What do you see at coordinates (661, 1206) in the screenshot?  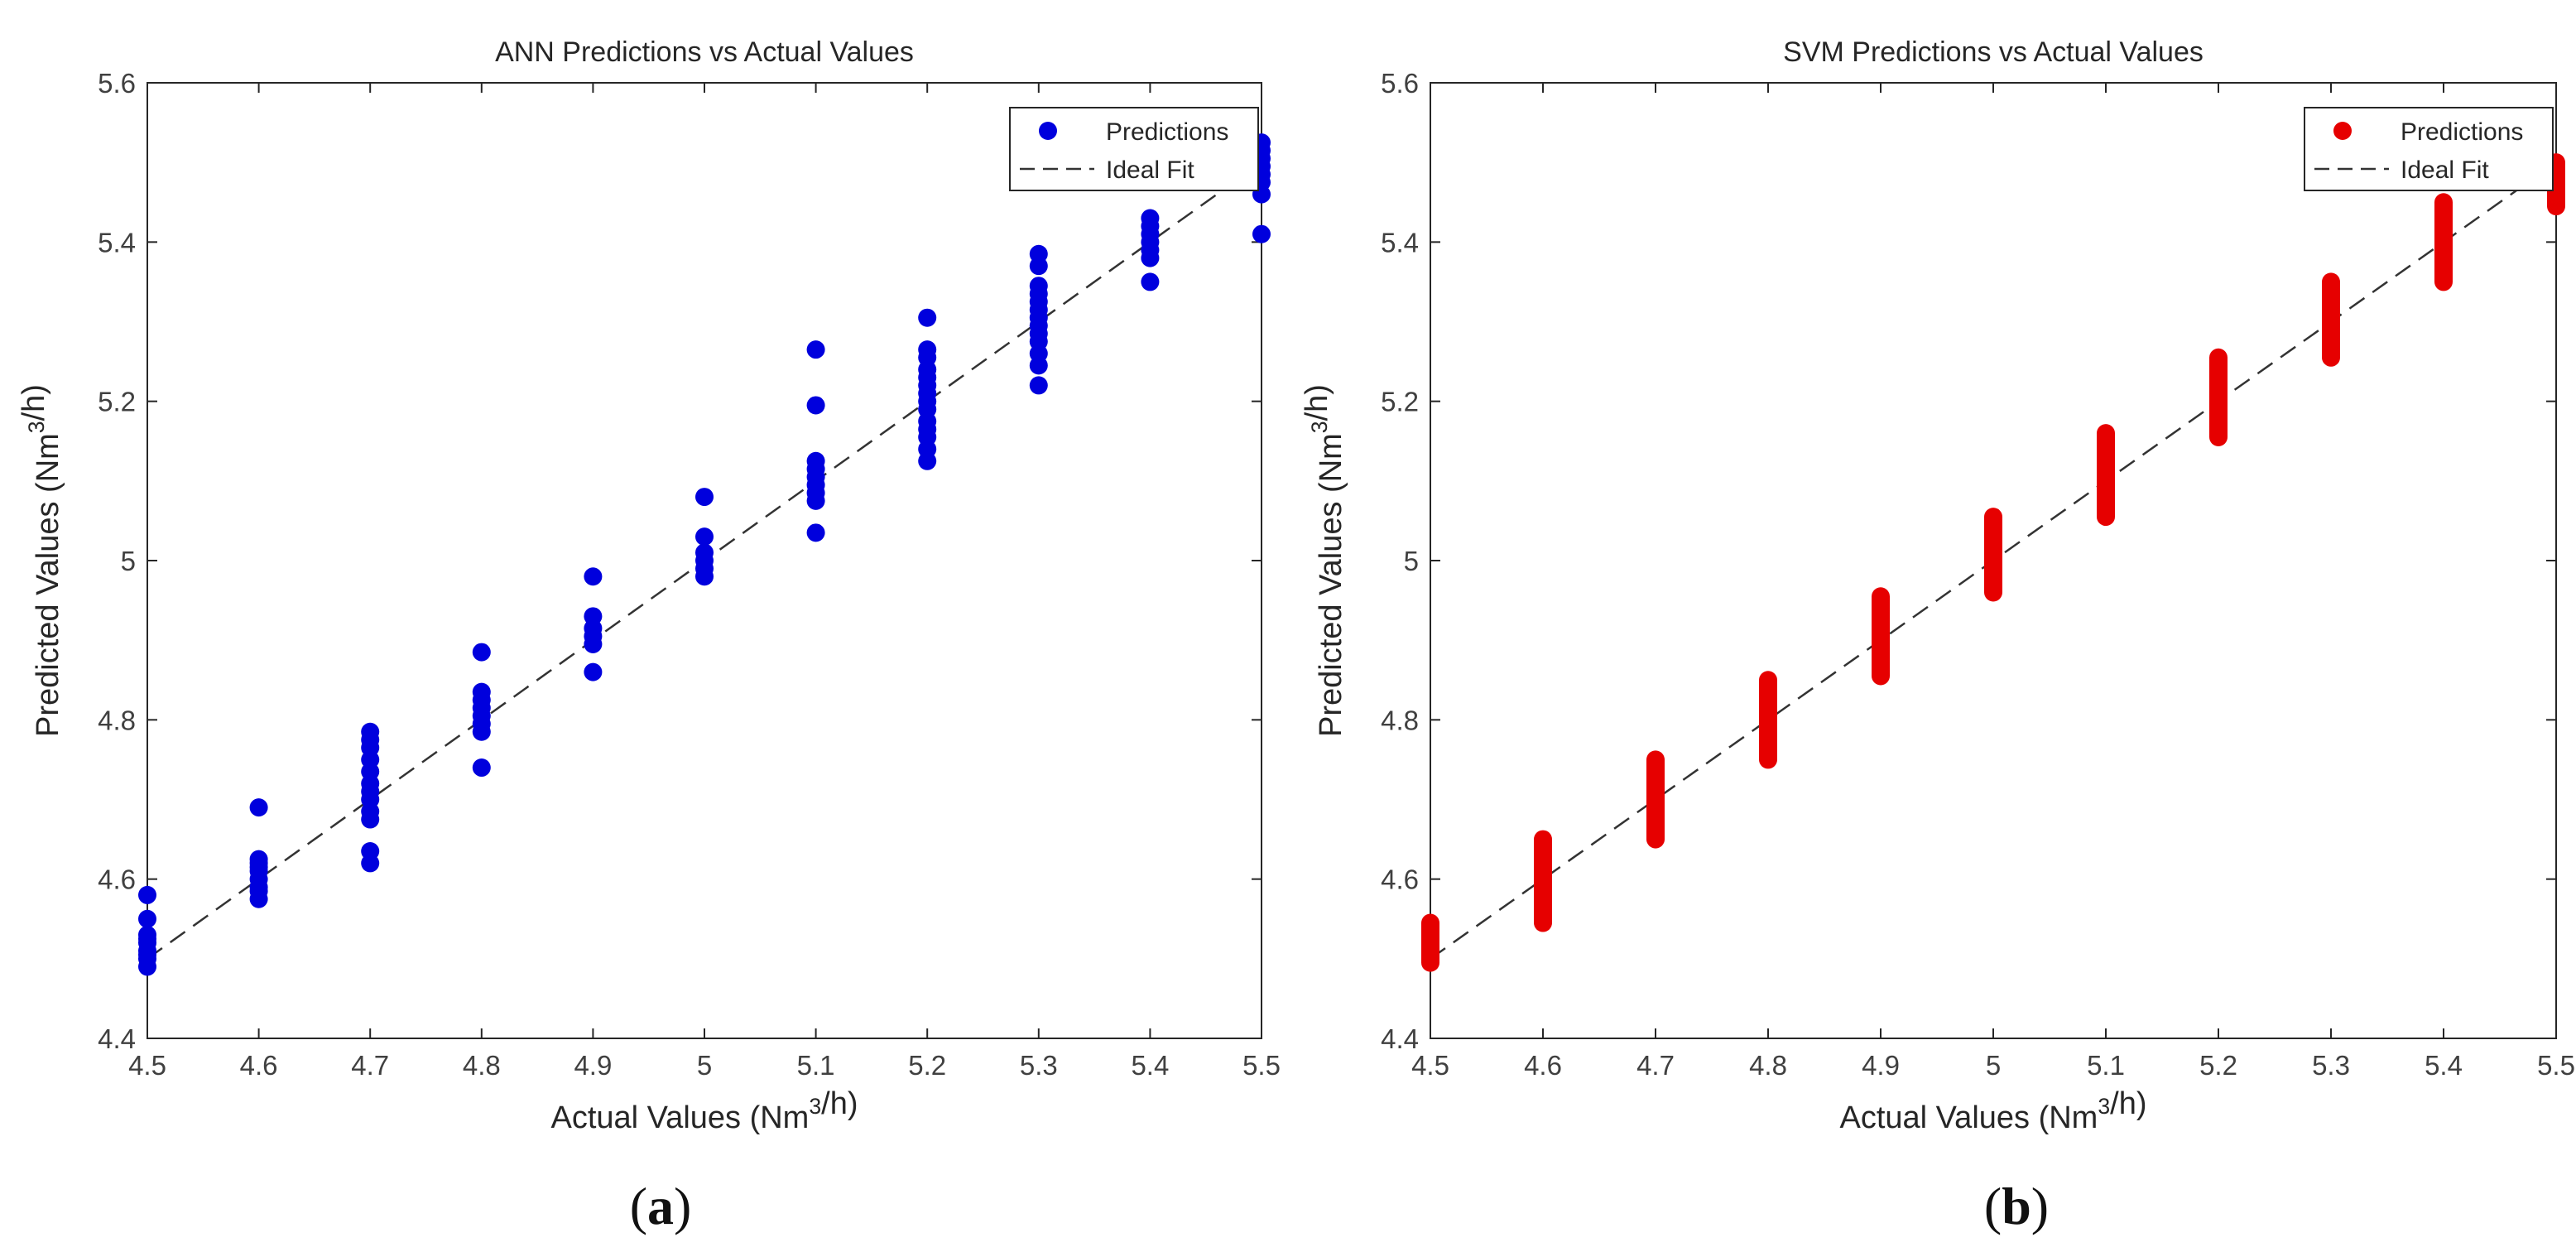 I see `panel-caption: (a)` at bounding box center [661, 1206].